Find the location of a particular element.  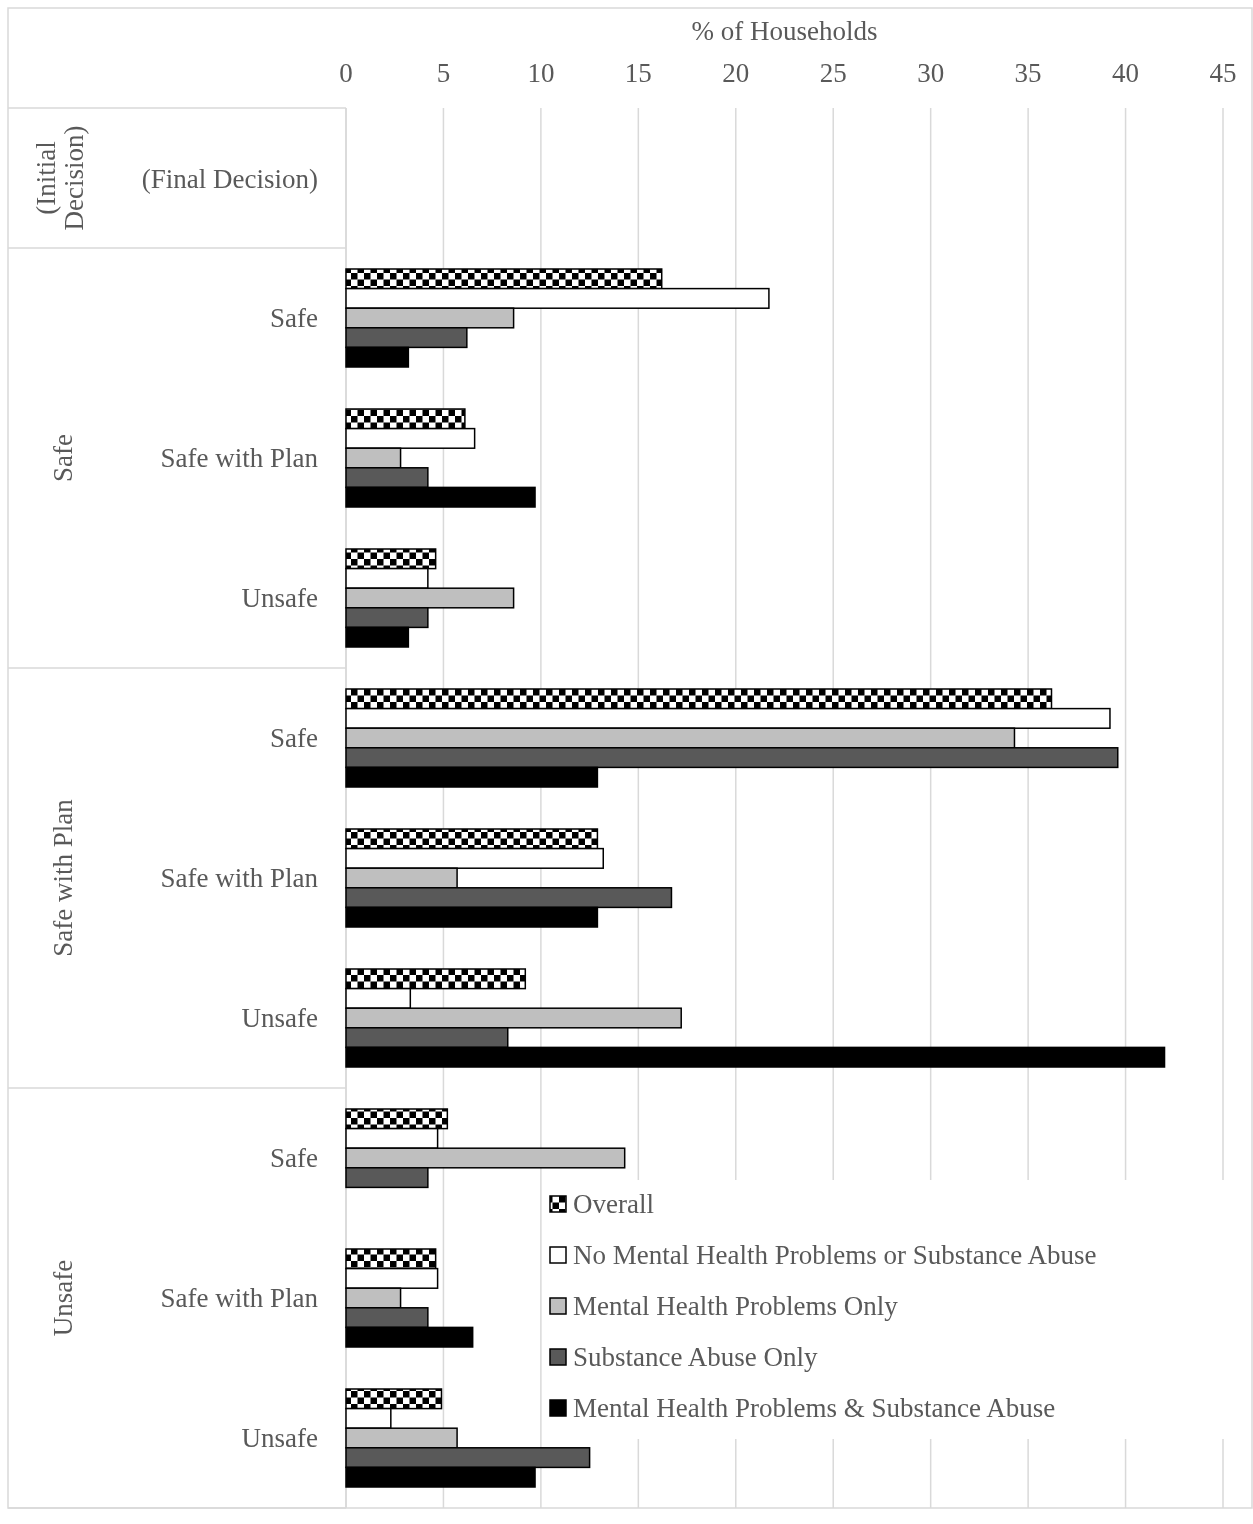

x-tick-label: 0 is located at coordinates (346, 73).